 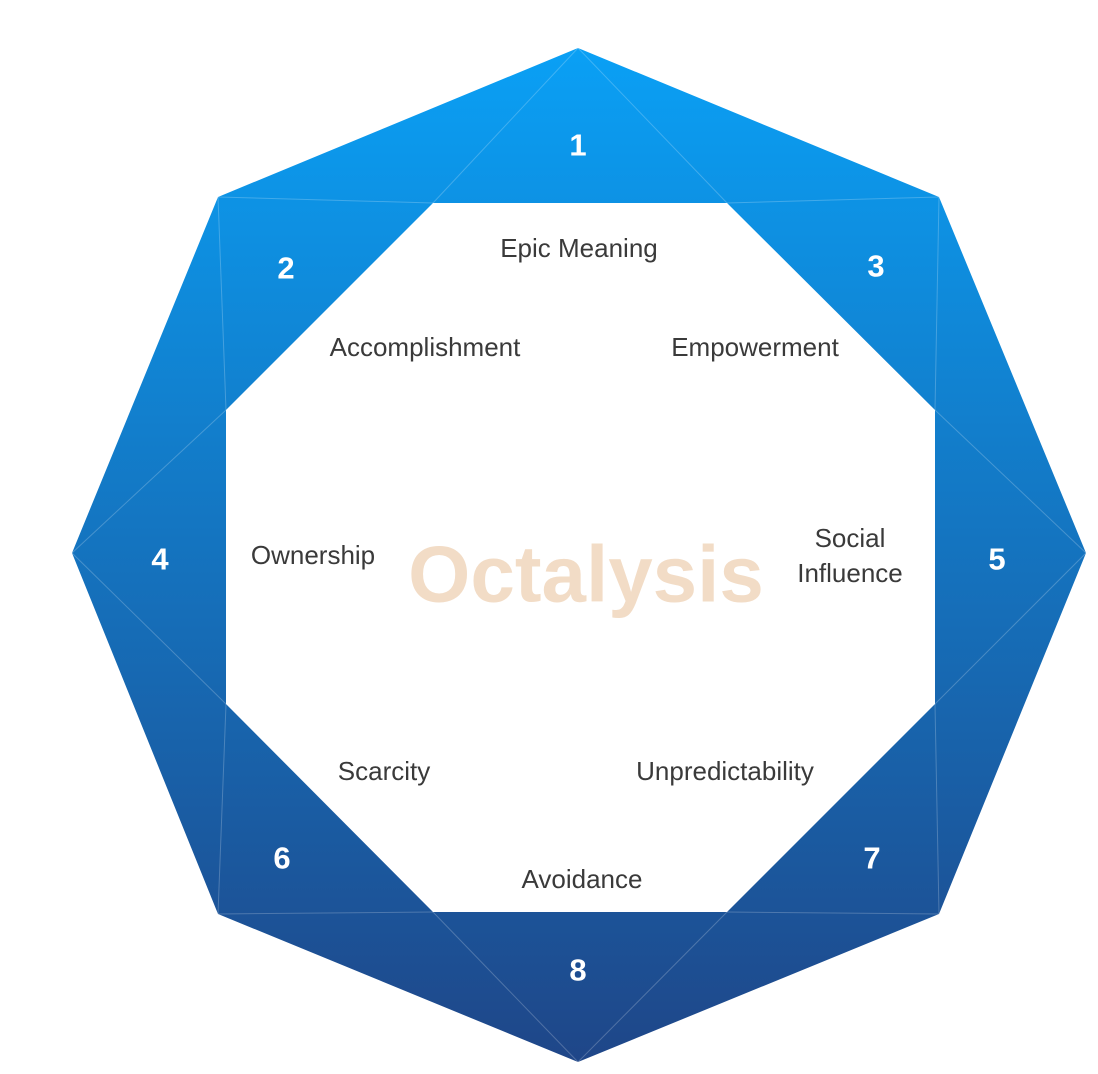 What do you see at coordinates (850, 573) in the screenshot?
I see `drive-label-influence: Influence` at bounding box center [850, 573].